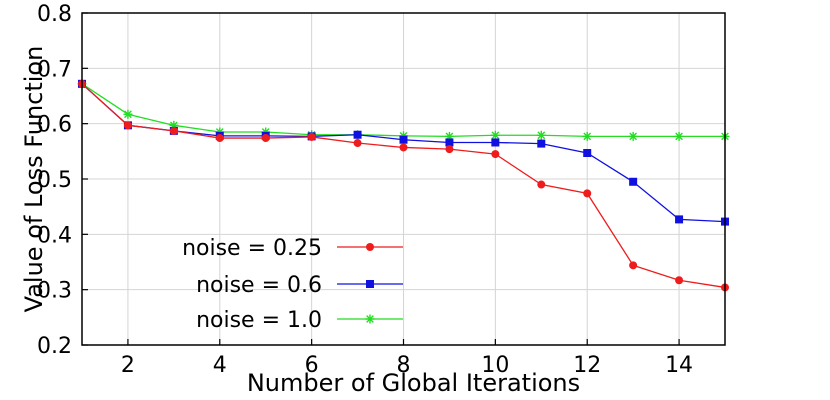 Image resolution: width=830 pixels, height=400 pixels. What do you see at coordinates (495, 365) in the screenshot?
I see `x-tick-label: 10` at bounding box center [495, 365].